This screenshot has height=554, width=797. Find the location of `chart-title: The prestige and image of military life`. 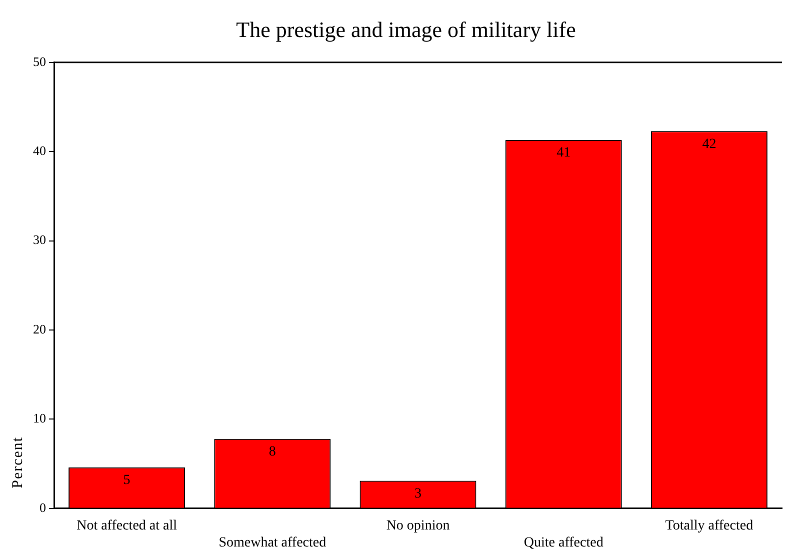

chart-title: The prestige and image of military life is located at coordinates (406, 29).